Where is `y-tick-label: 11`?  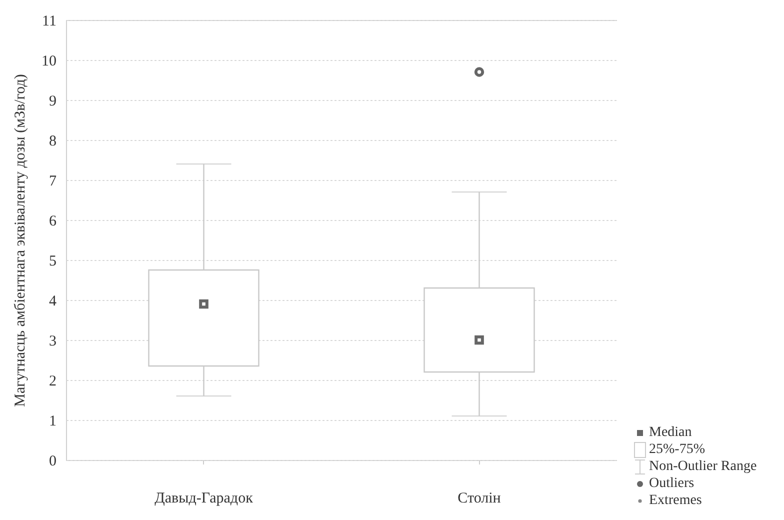 y-tick-label: 11 is located at coordinates (49, 22).